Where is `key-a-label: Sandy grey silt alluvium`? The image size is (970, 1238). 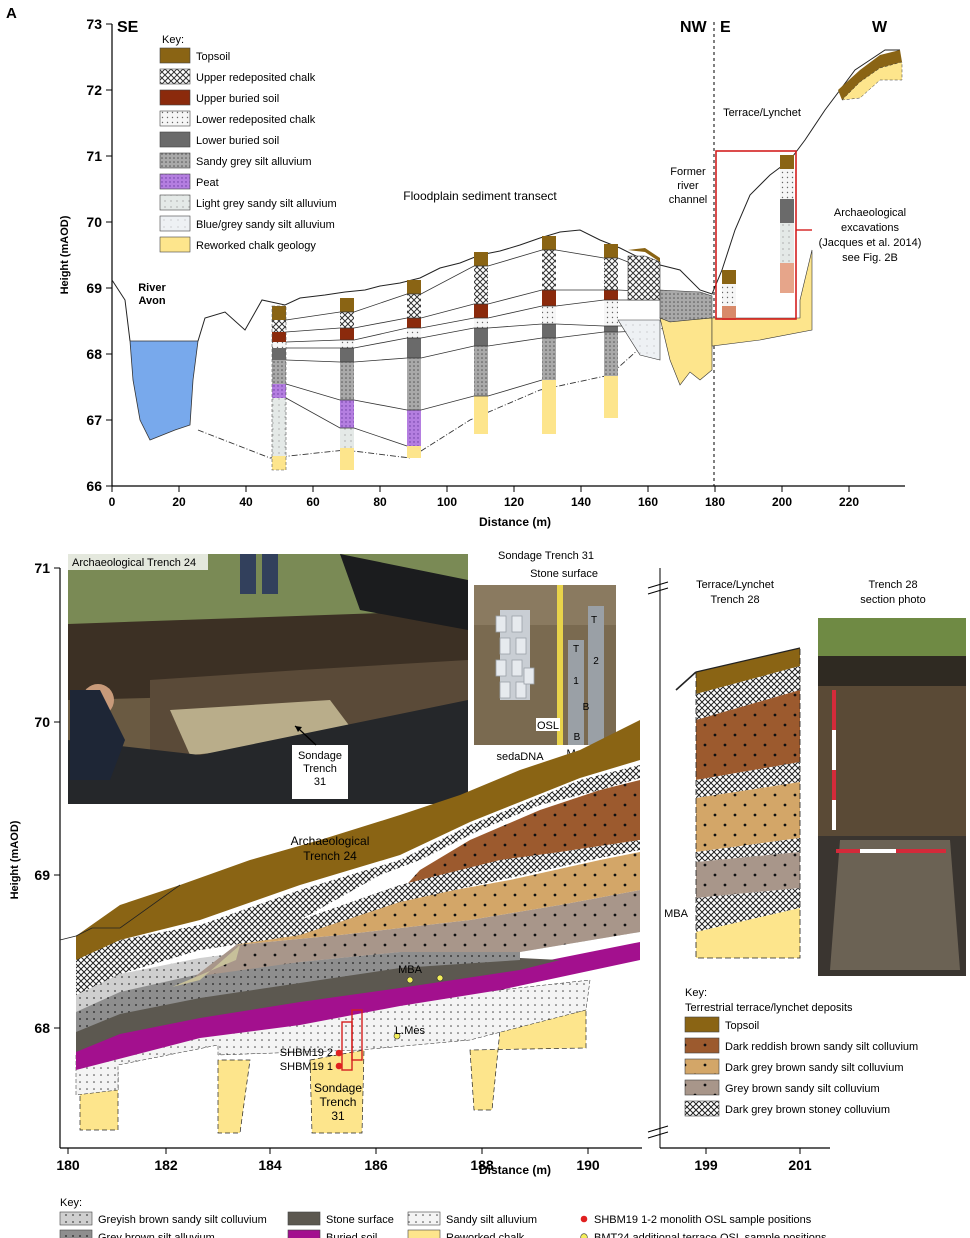
key-a-label: Sandy grey silt alluvium is located at coordinates (254, 162).